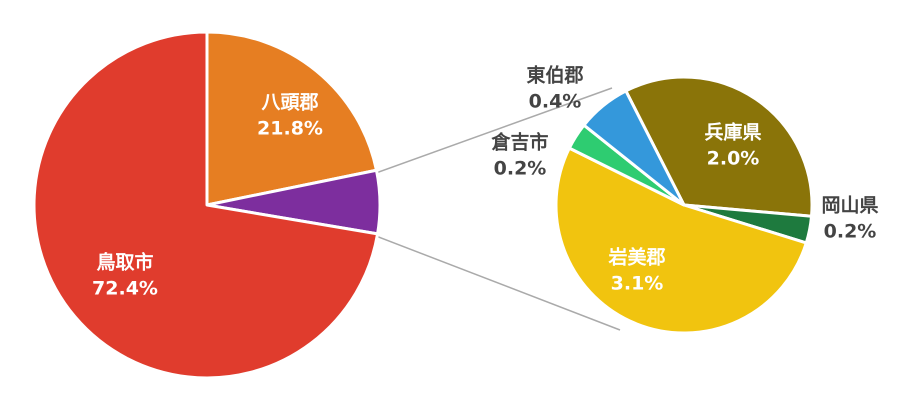 Image resolution: width=900 pixels, height=400 pixels. Describe the element at coordinates (124, 262) in the screenshot. I see `slice-category-label: 鳥取市` at that location.